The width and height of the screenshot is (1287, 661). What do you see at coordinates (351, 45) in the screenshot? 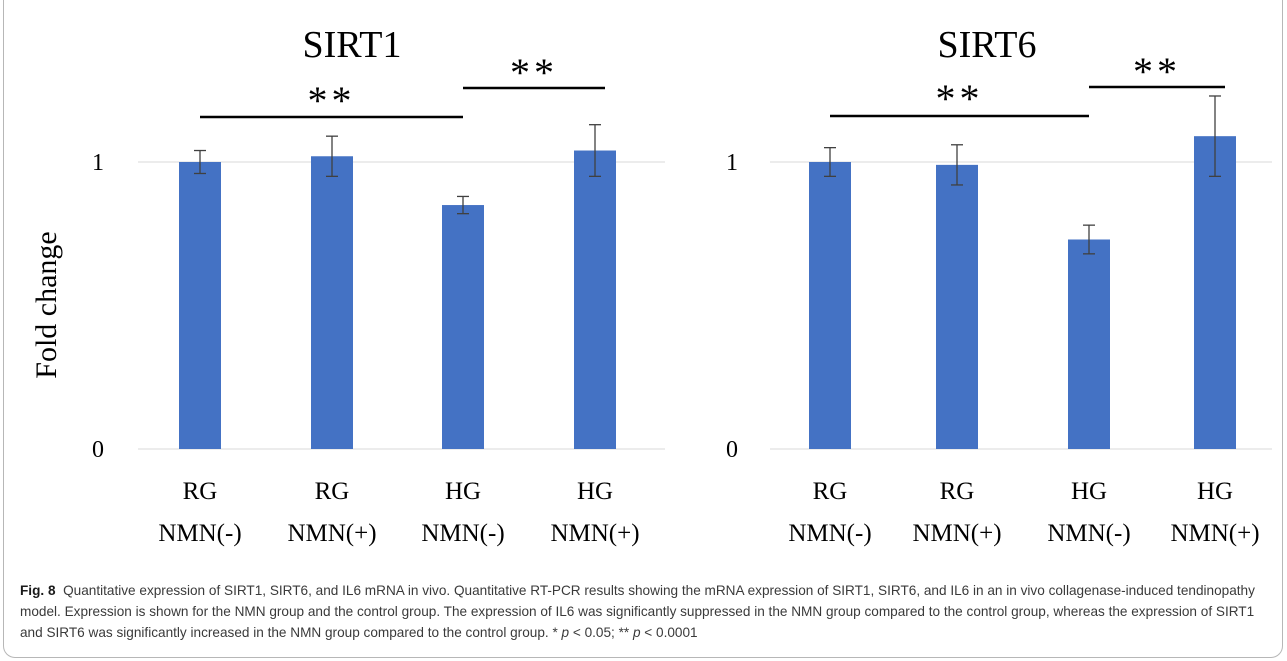
I see `chart-title: SIRT1` at bounding box center [351, 45].